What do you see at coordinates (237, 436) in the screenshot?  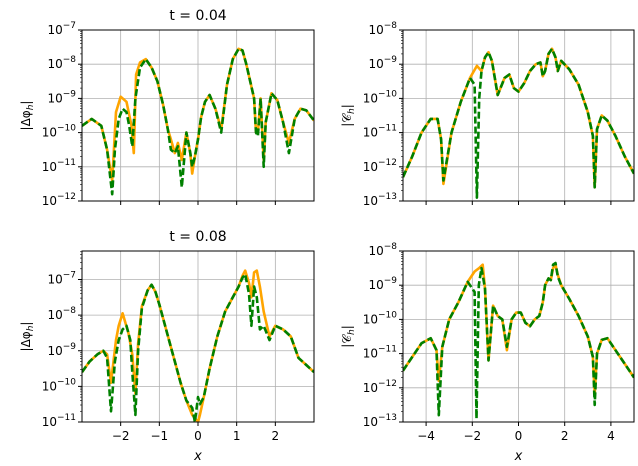 I see `x-tick-label: 1` at bounding box center [237, 436].